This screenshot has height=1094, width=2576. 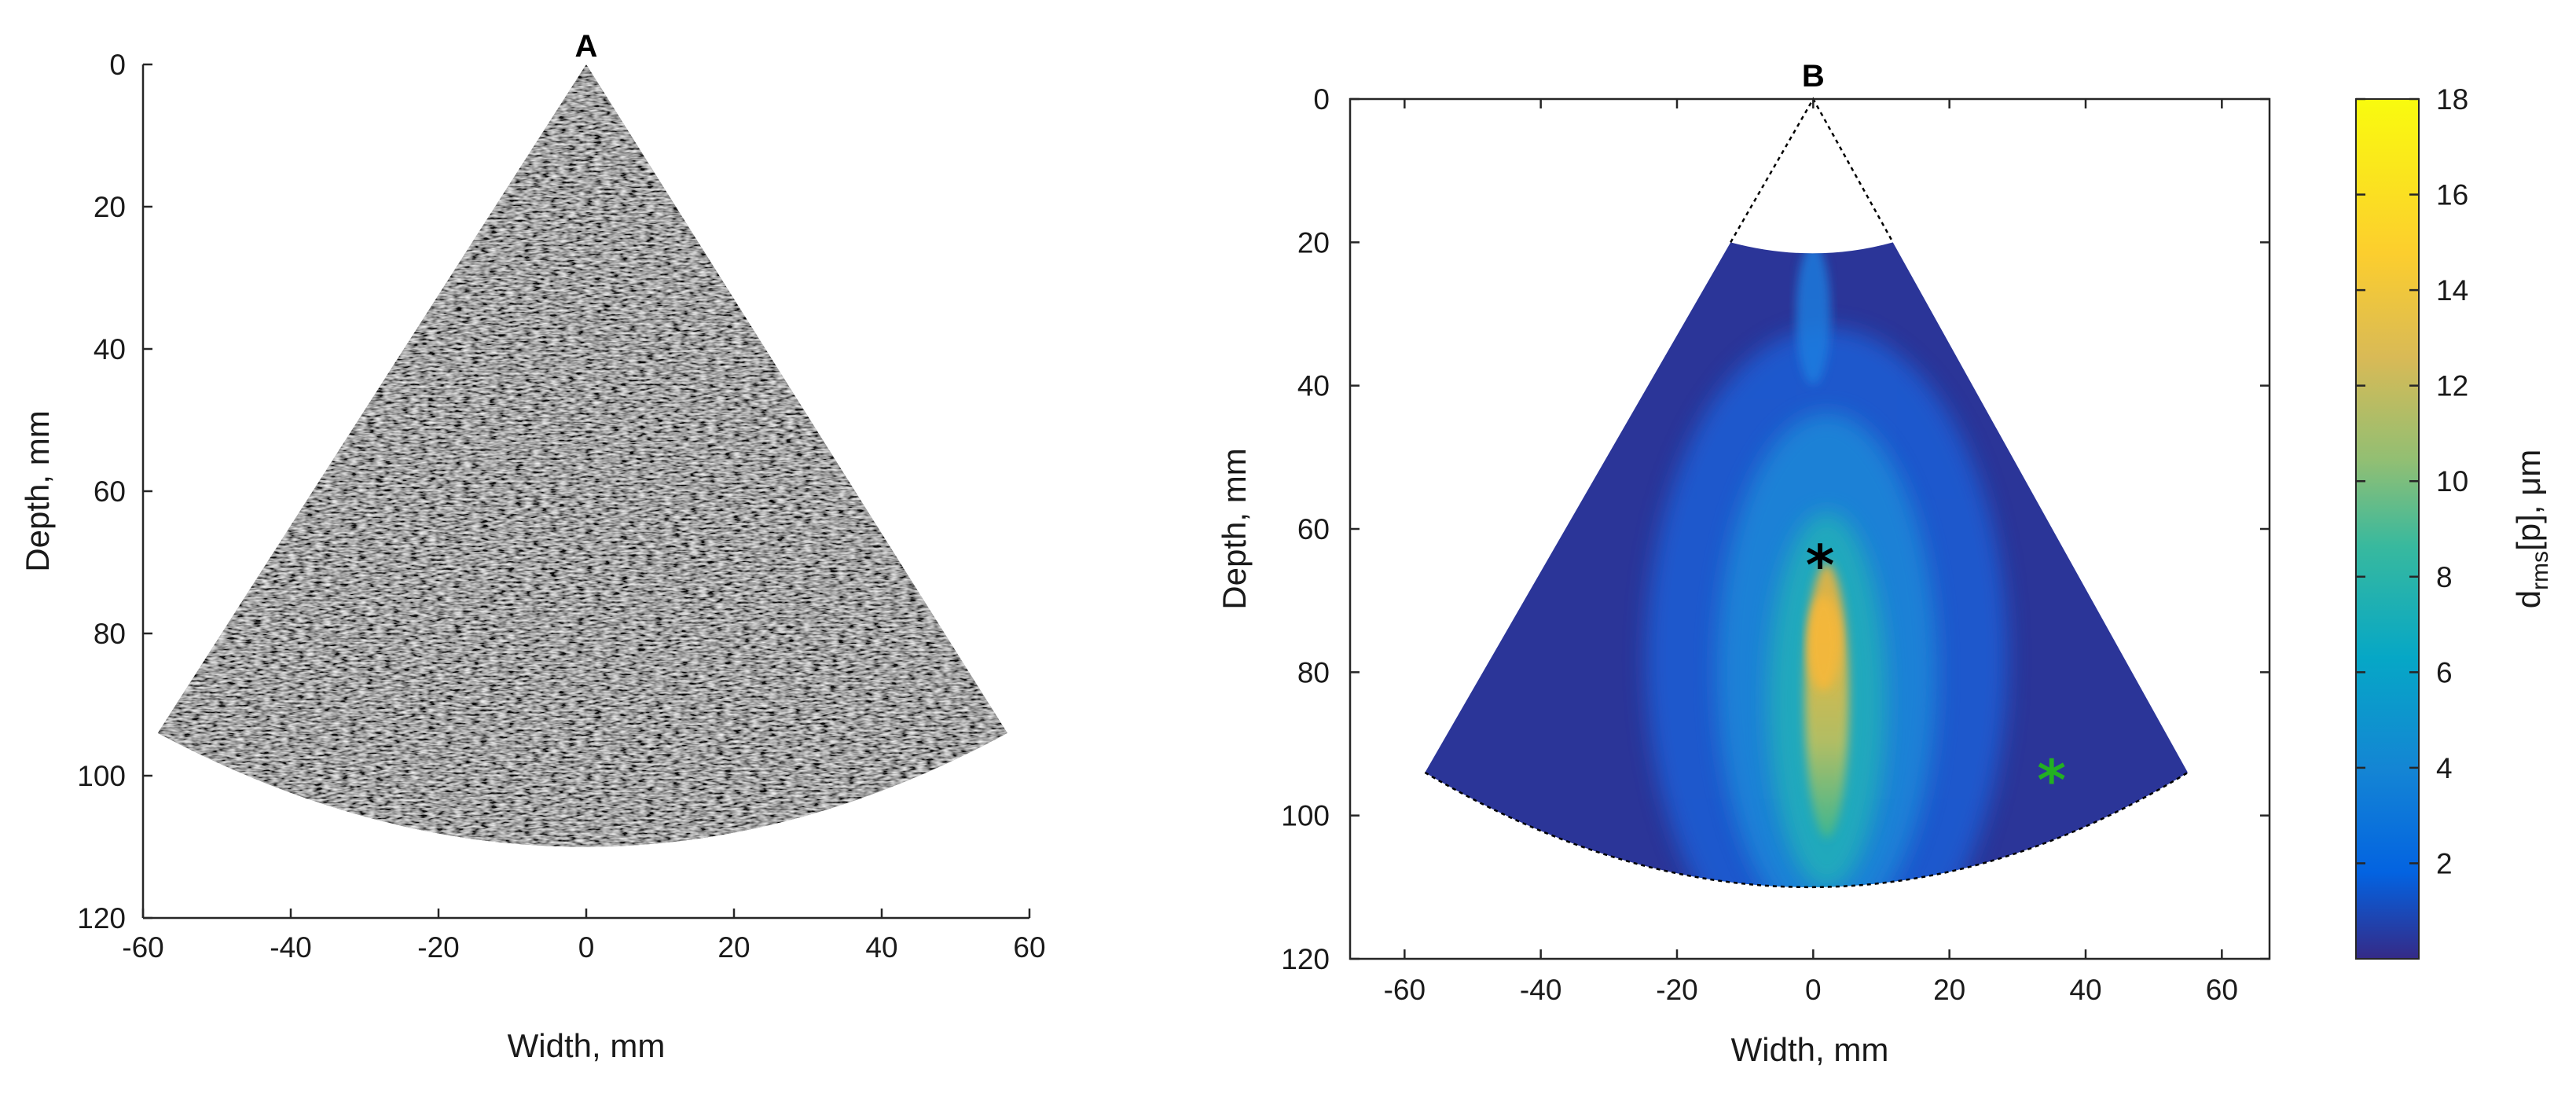 What do you see at coordinates (110, 491) in the screenshot?
I see `panel-a-y-tick-label: 60` at bounding box center [110, 491].